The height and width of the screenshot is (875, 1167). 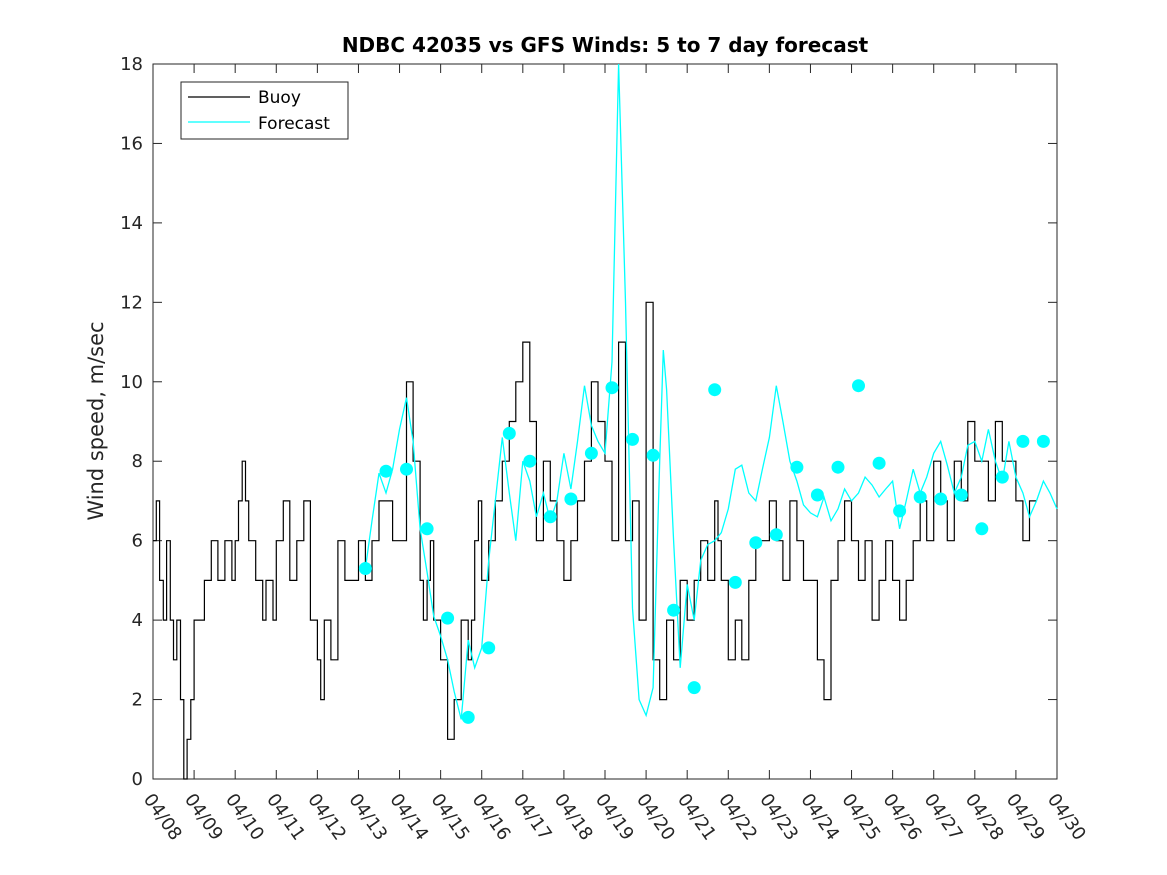 I want to click on y-tick-label: 12, so click(x=131, y=302).